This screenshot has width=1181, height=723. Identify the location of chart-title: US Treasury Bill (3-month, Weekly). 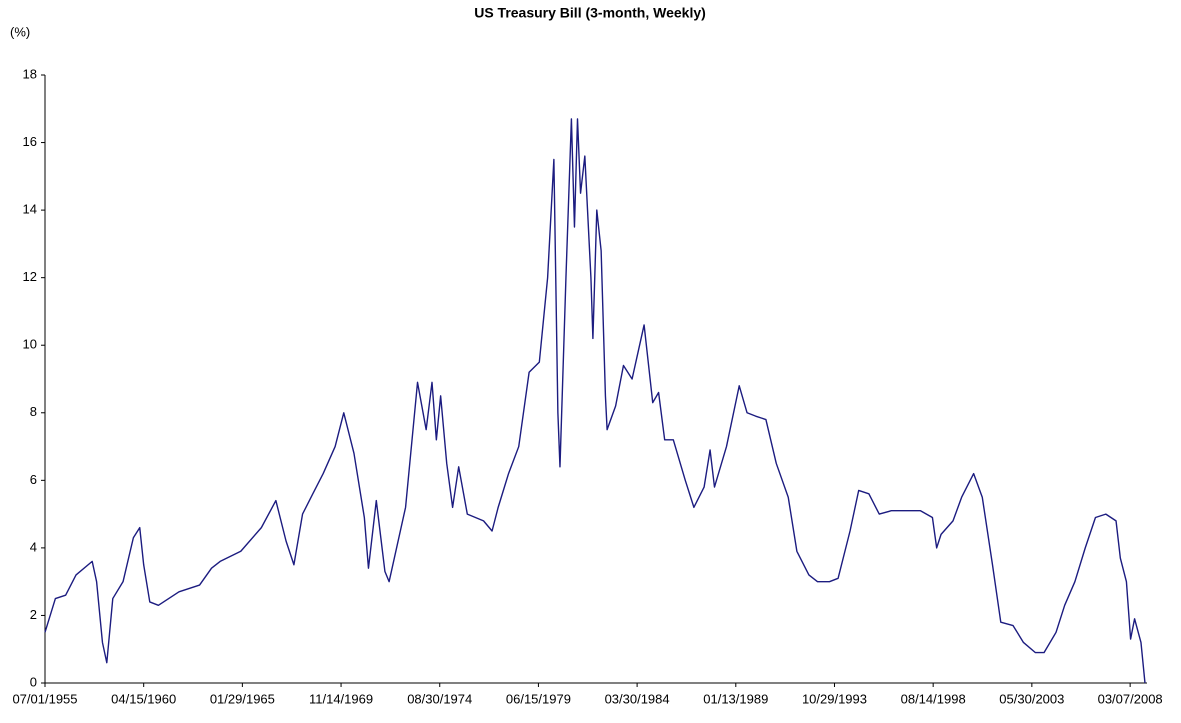
(590, 13).